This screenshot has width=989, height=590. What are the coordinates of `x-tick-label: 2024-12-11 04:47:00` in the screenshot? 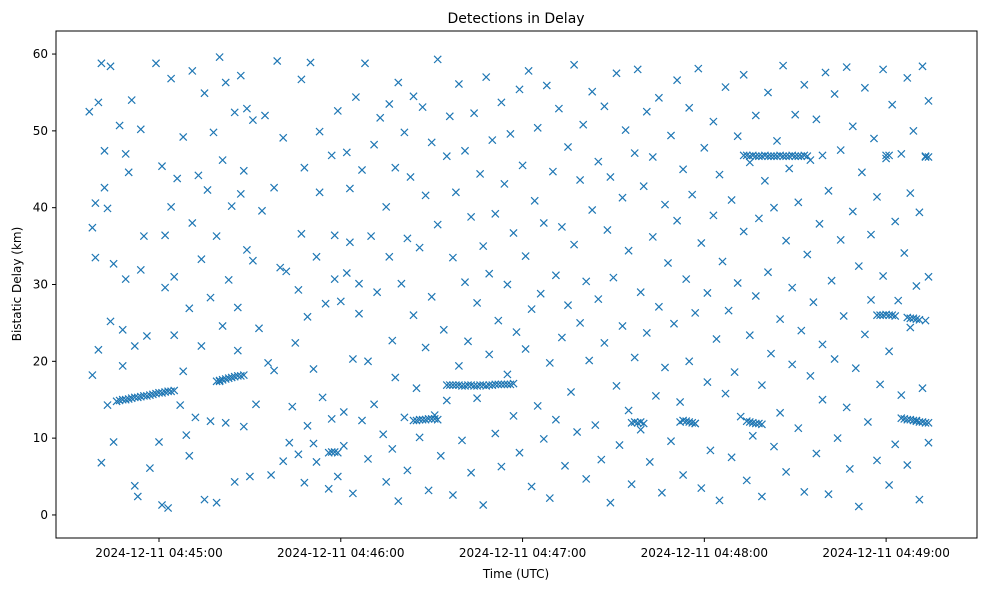 It's located at (522, 553).